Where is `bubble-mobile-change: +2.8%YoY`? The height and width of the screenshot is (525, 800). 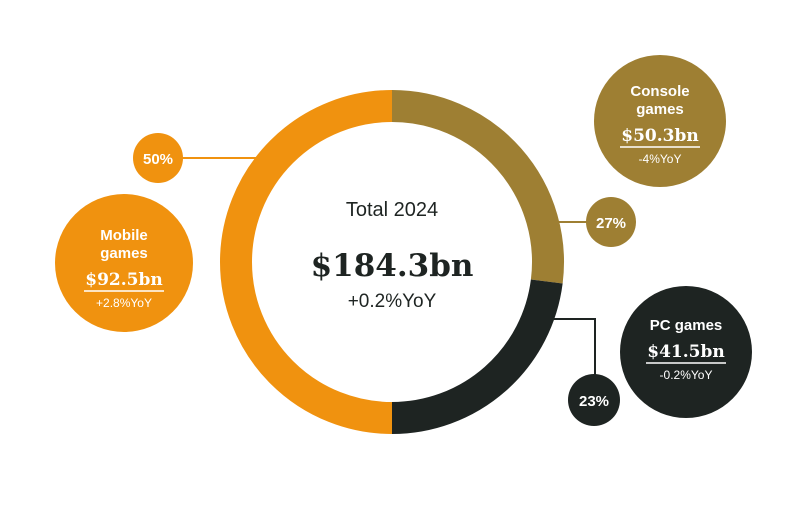
bubble-mobile-change: +2.8%YoY is located at coordinates (124, 303).